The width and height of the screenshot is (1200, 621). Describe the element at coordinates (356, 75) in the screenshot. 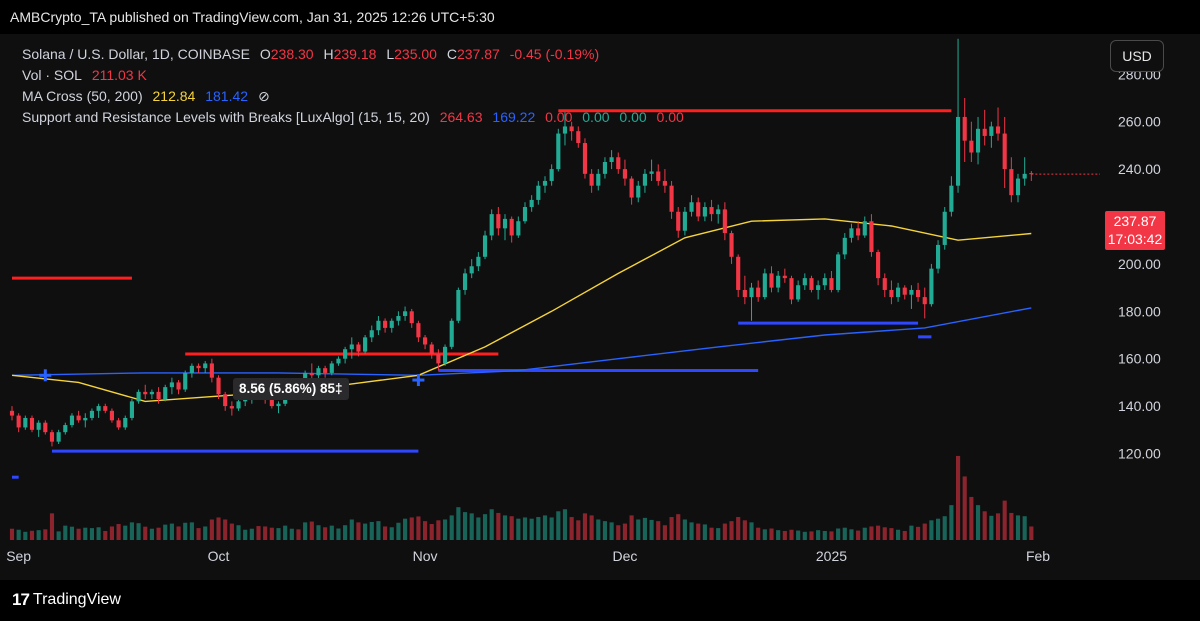

I see `legend-volume-row: Vol · SOL 211.03 K` at that location.